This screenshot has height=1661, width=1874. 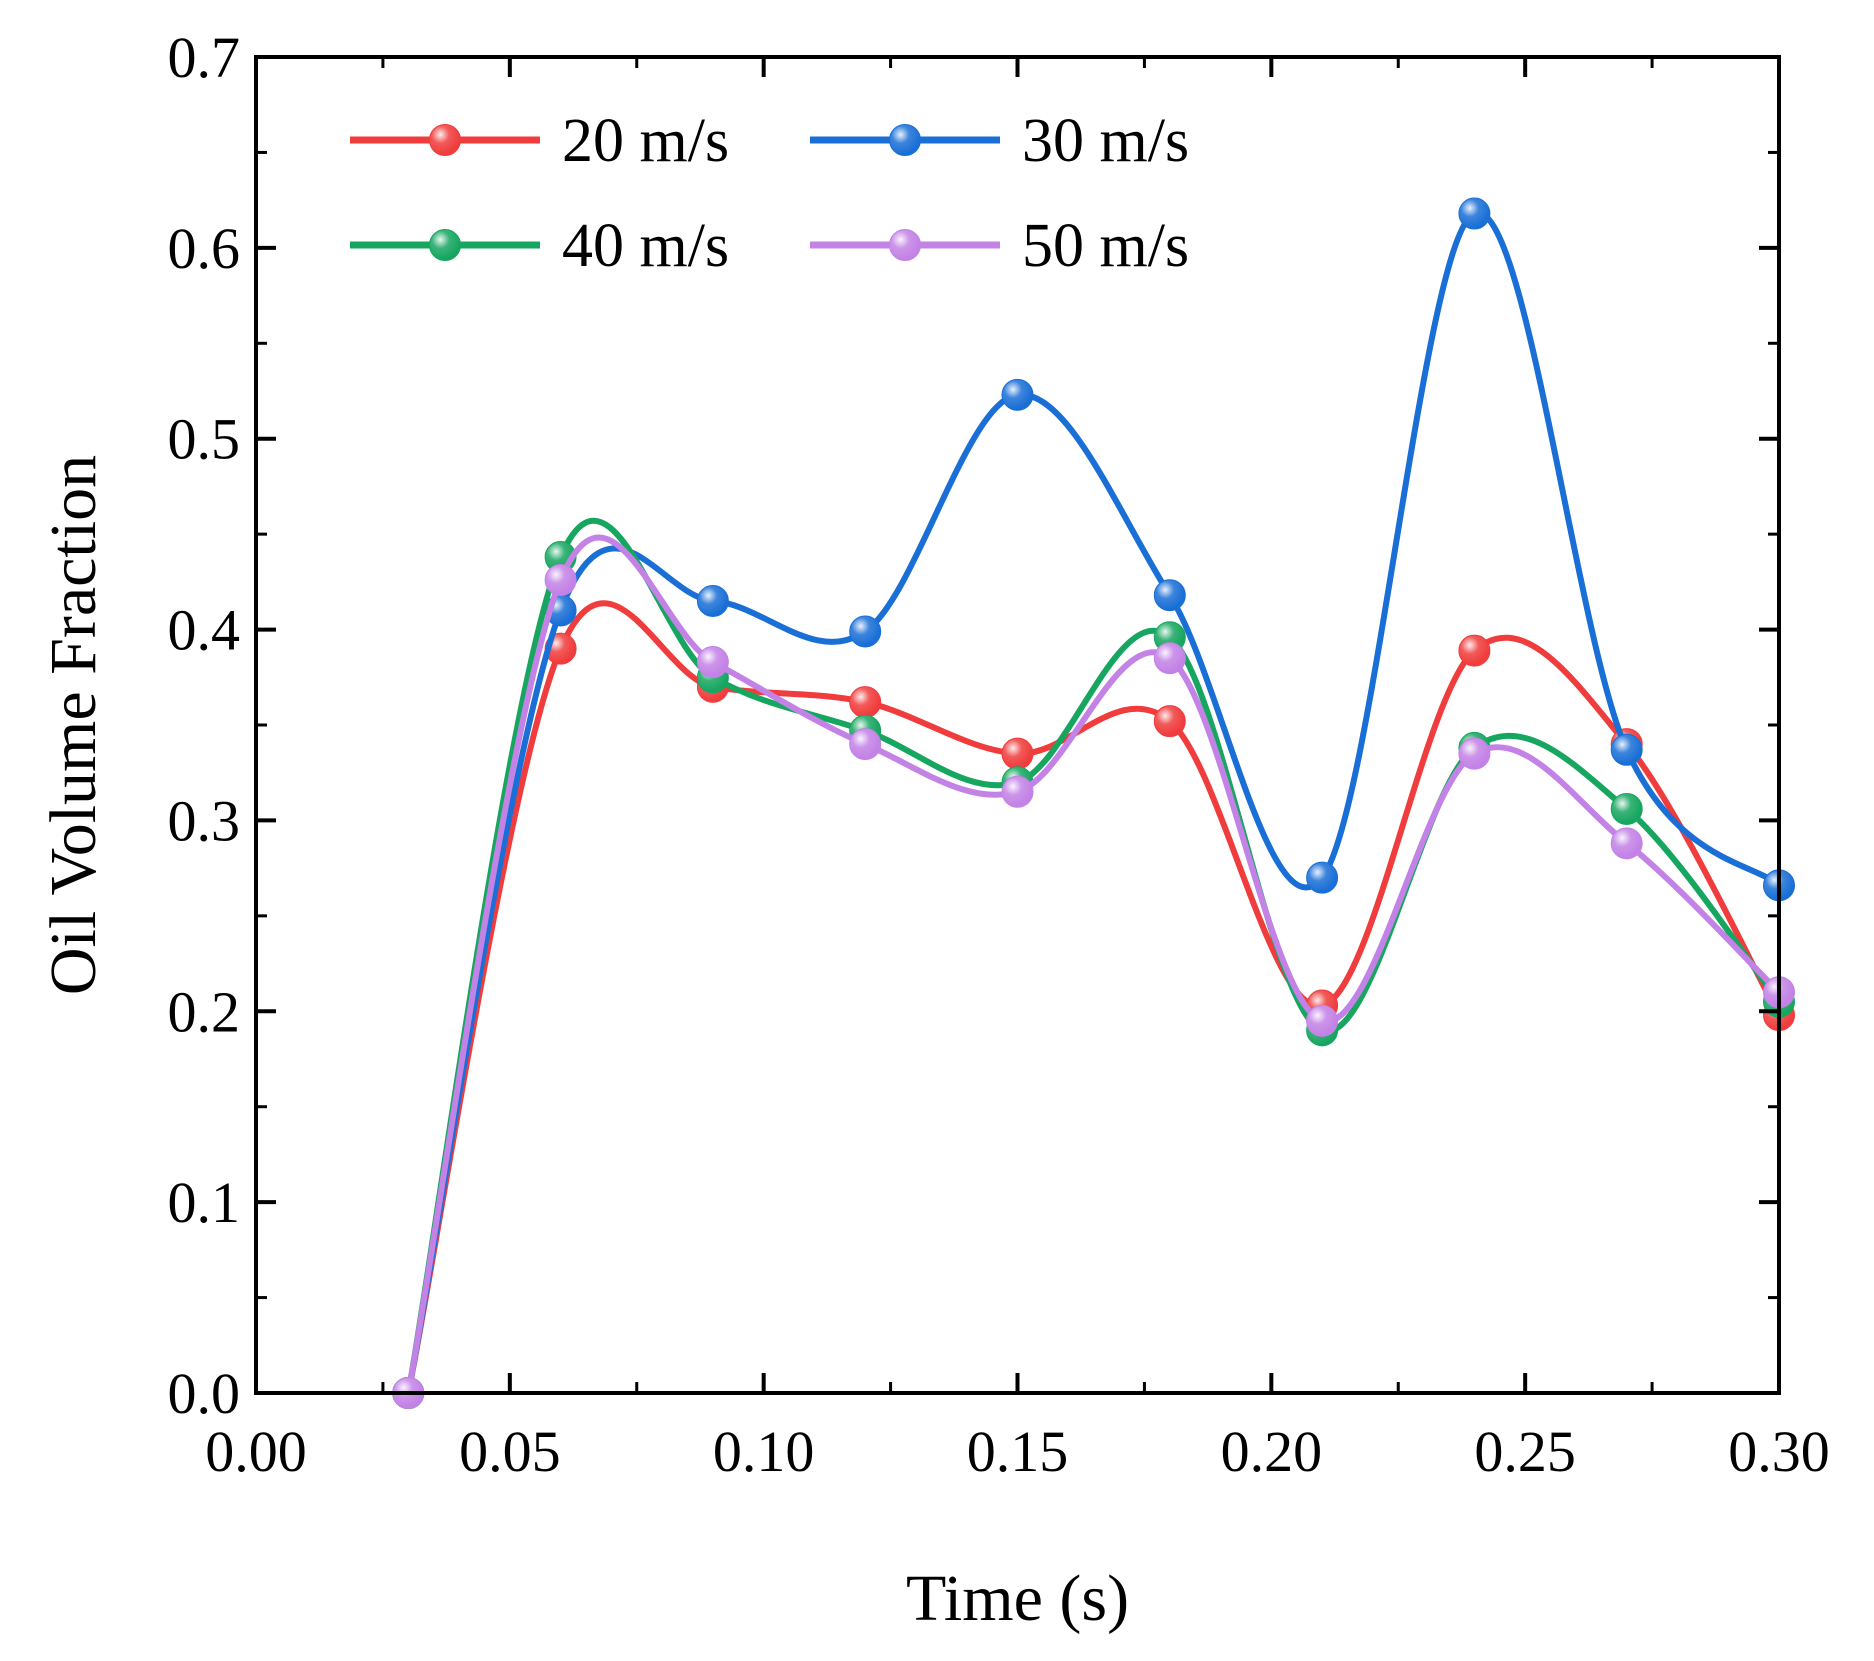 I want to click on x-tick-label: 0.30, so click(x=1779, y=1451).